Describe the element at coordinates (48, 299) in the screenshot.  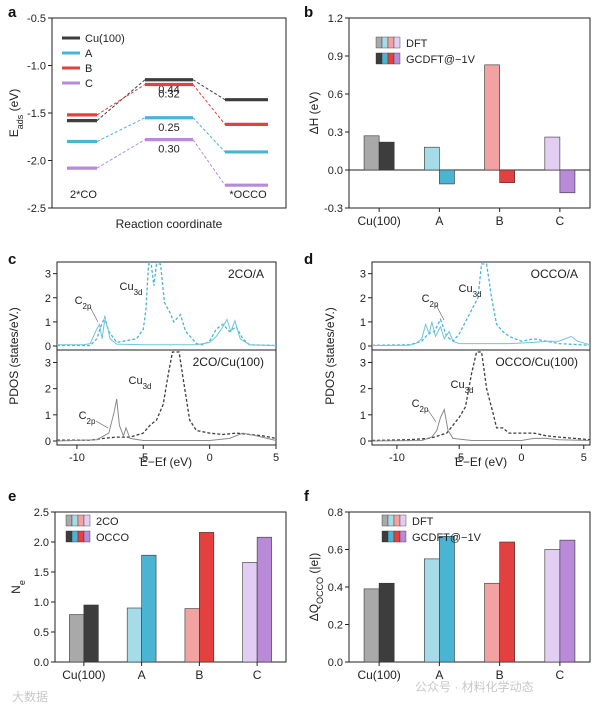
I see `panel-c-ytick-label: 2` at that location.